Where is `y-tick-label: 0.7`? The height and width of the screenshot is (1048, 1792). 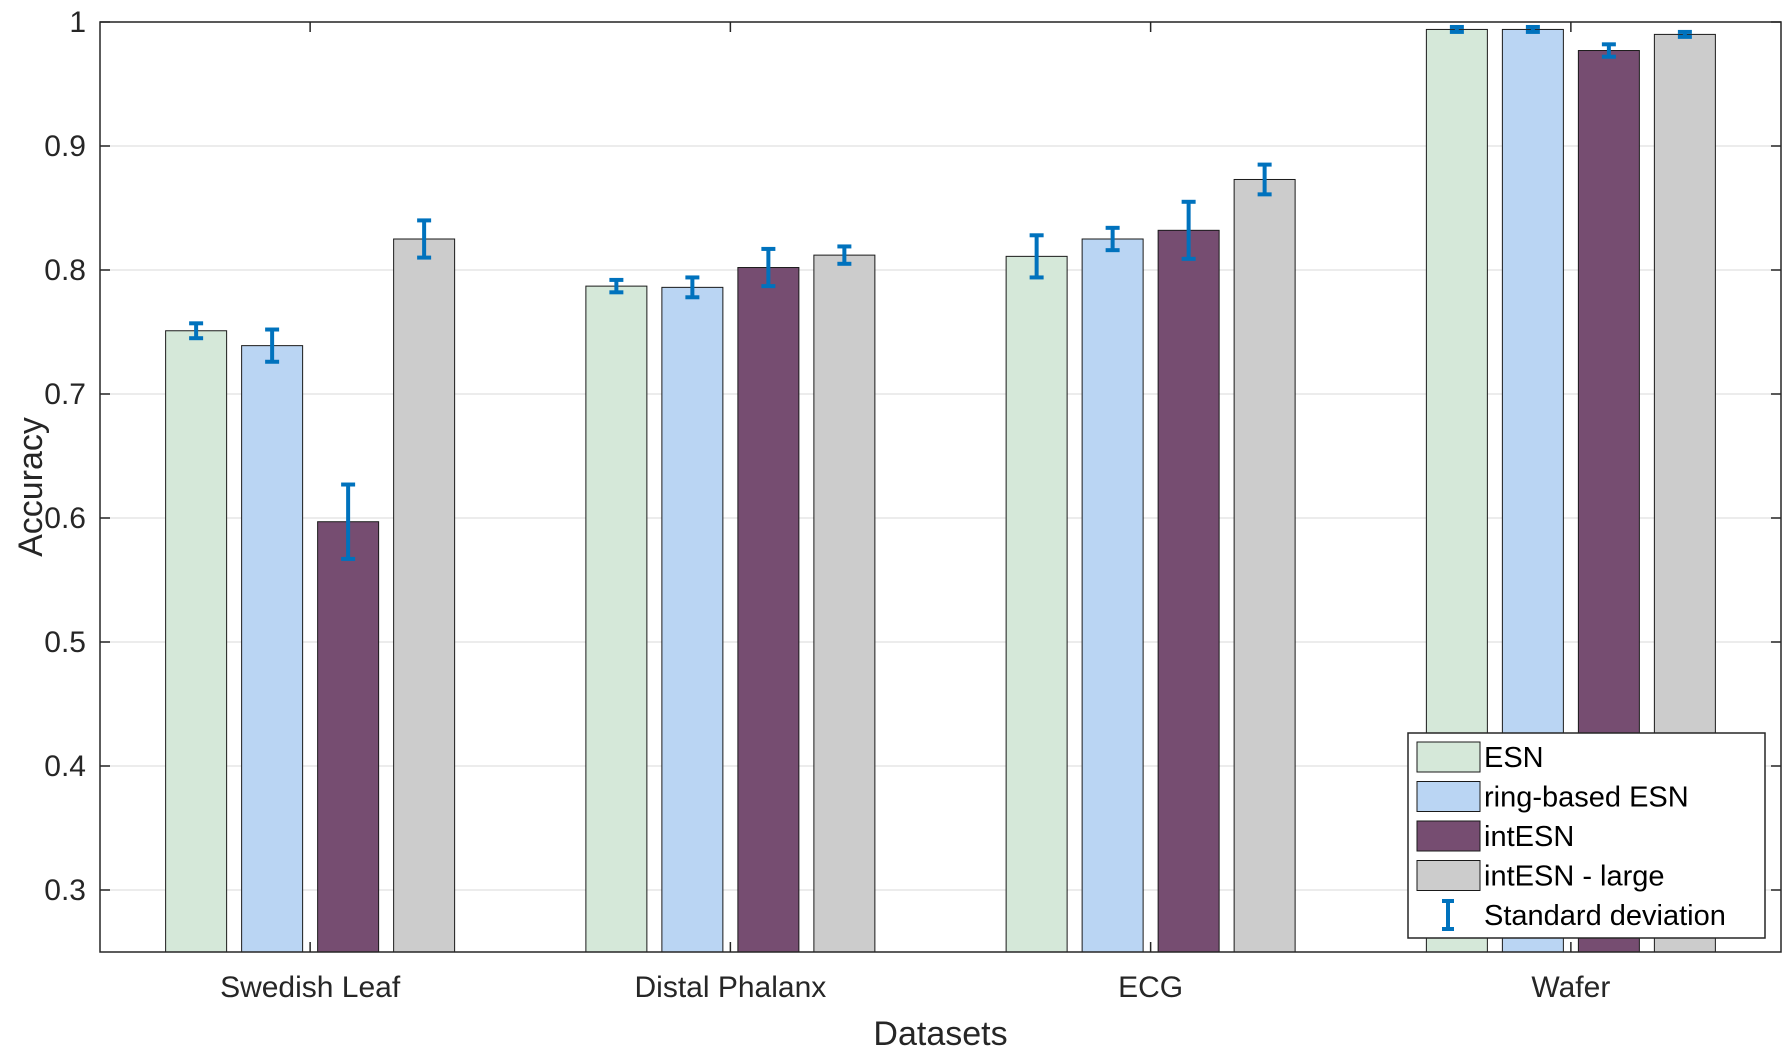
y-tick-label: 0.7 is located at coordinates (65, 394).